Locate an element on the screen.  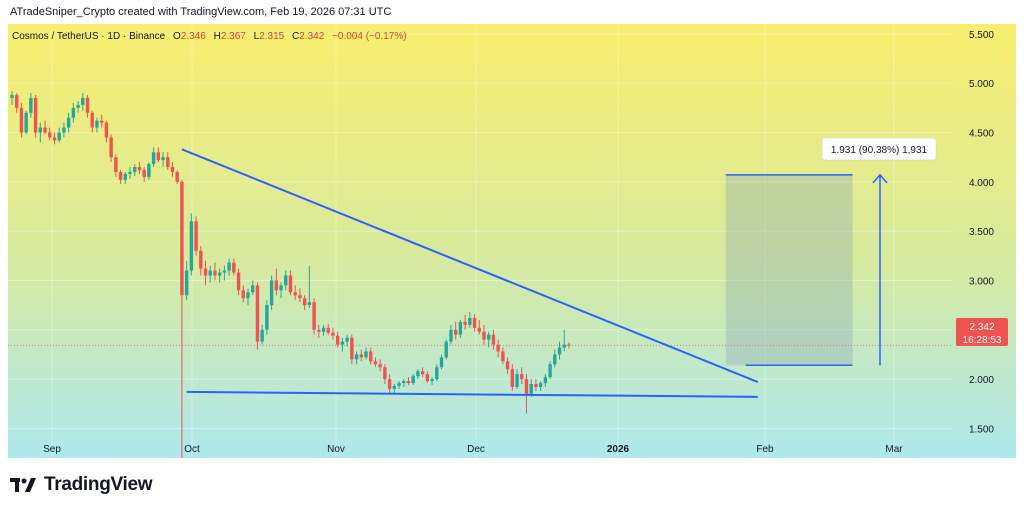
current-price-label: 2.342 is located at coordinates (981, 327).